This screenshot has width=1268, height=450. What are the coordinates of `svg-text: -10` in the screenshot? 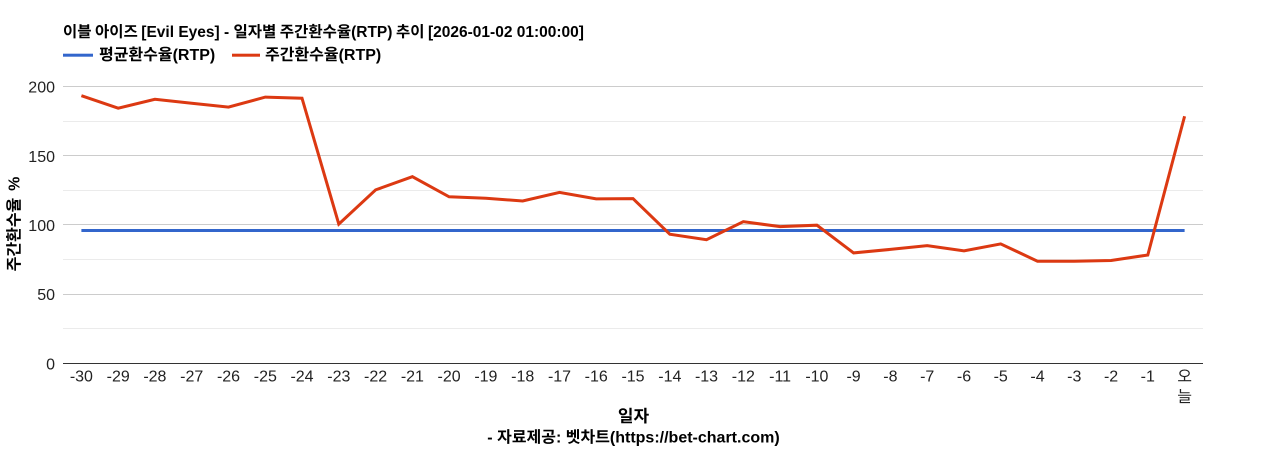 It's located at (816, 377).